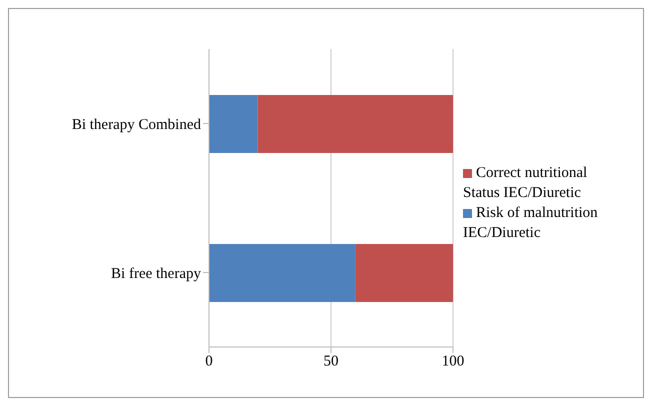  Describe the element at coordinates (331, 362) in the screenshot. I see `x-tick-label: 50` at that location.